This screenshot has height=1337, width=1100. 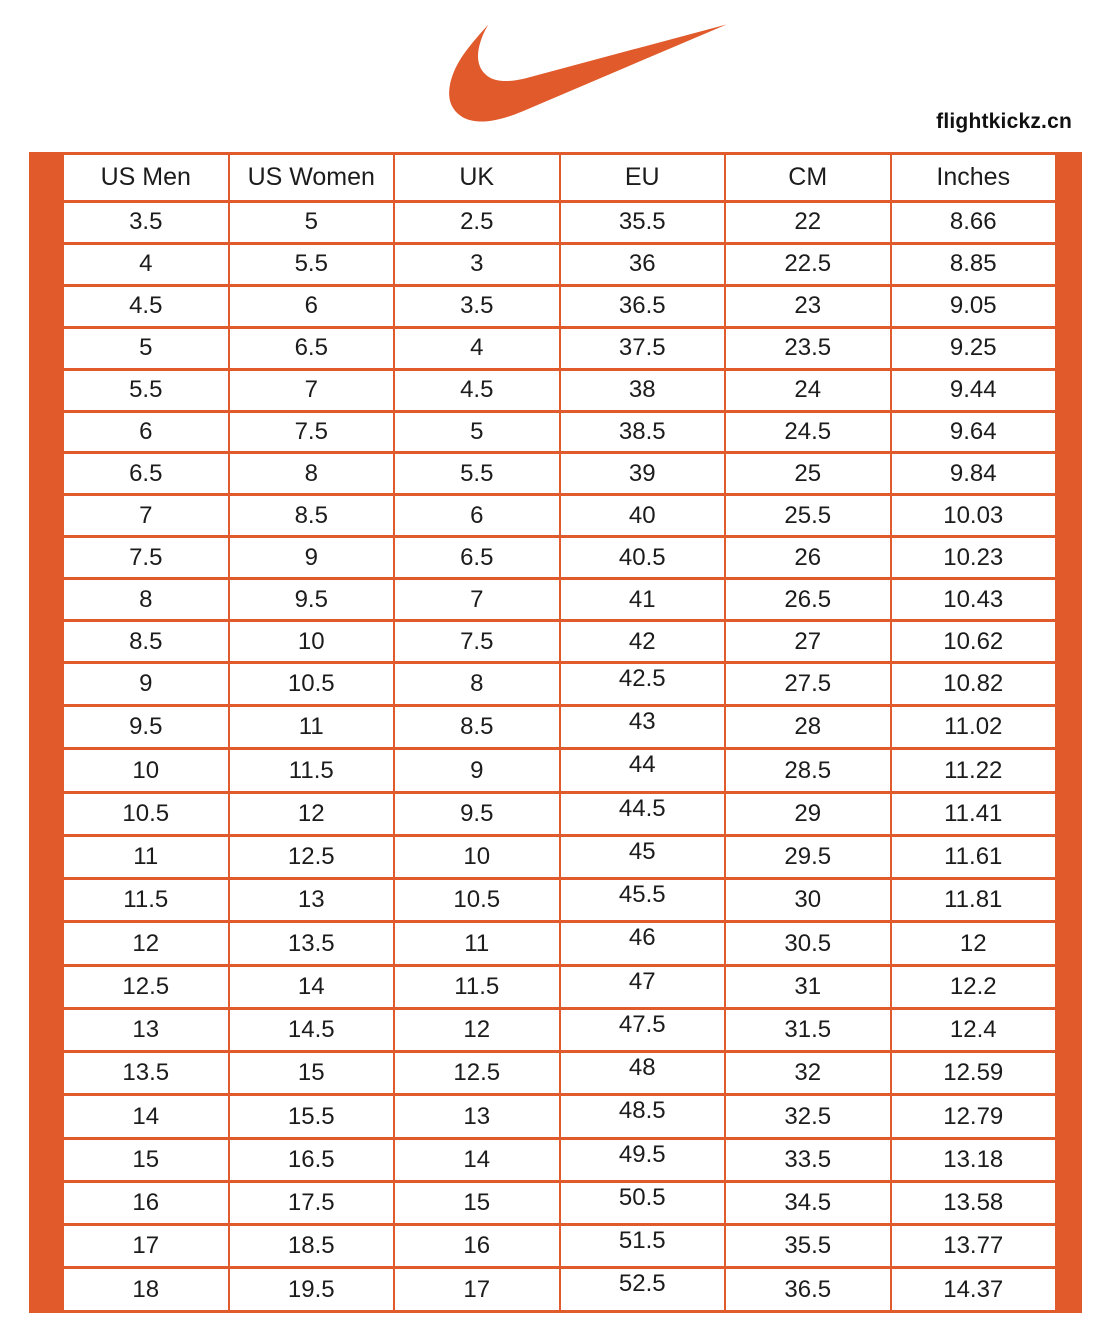 What do you see at coordinates (477, 641) in the screenshot?
I see `cell-uk: 7.5` at bounding box center [477, 641].